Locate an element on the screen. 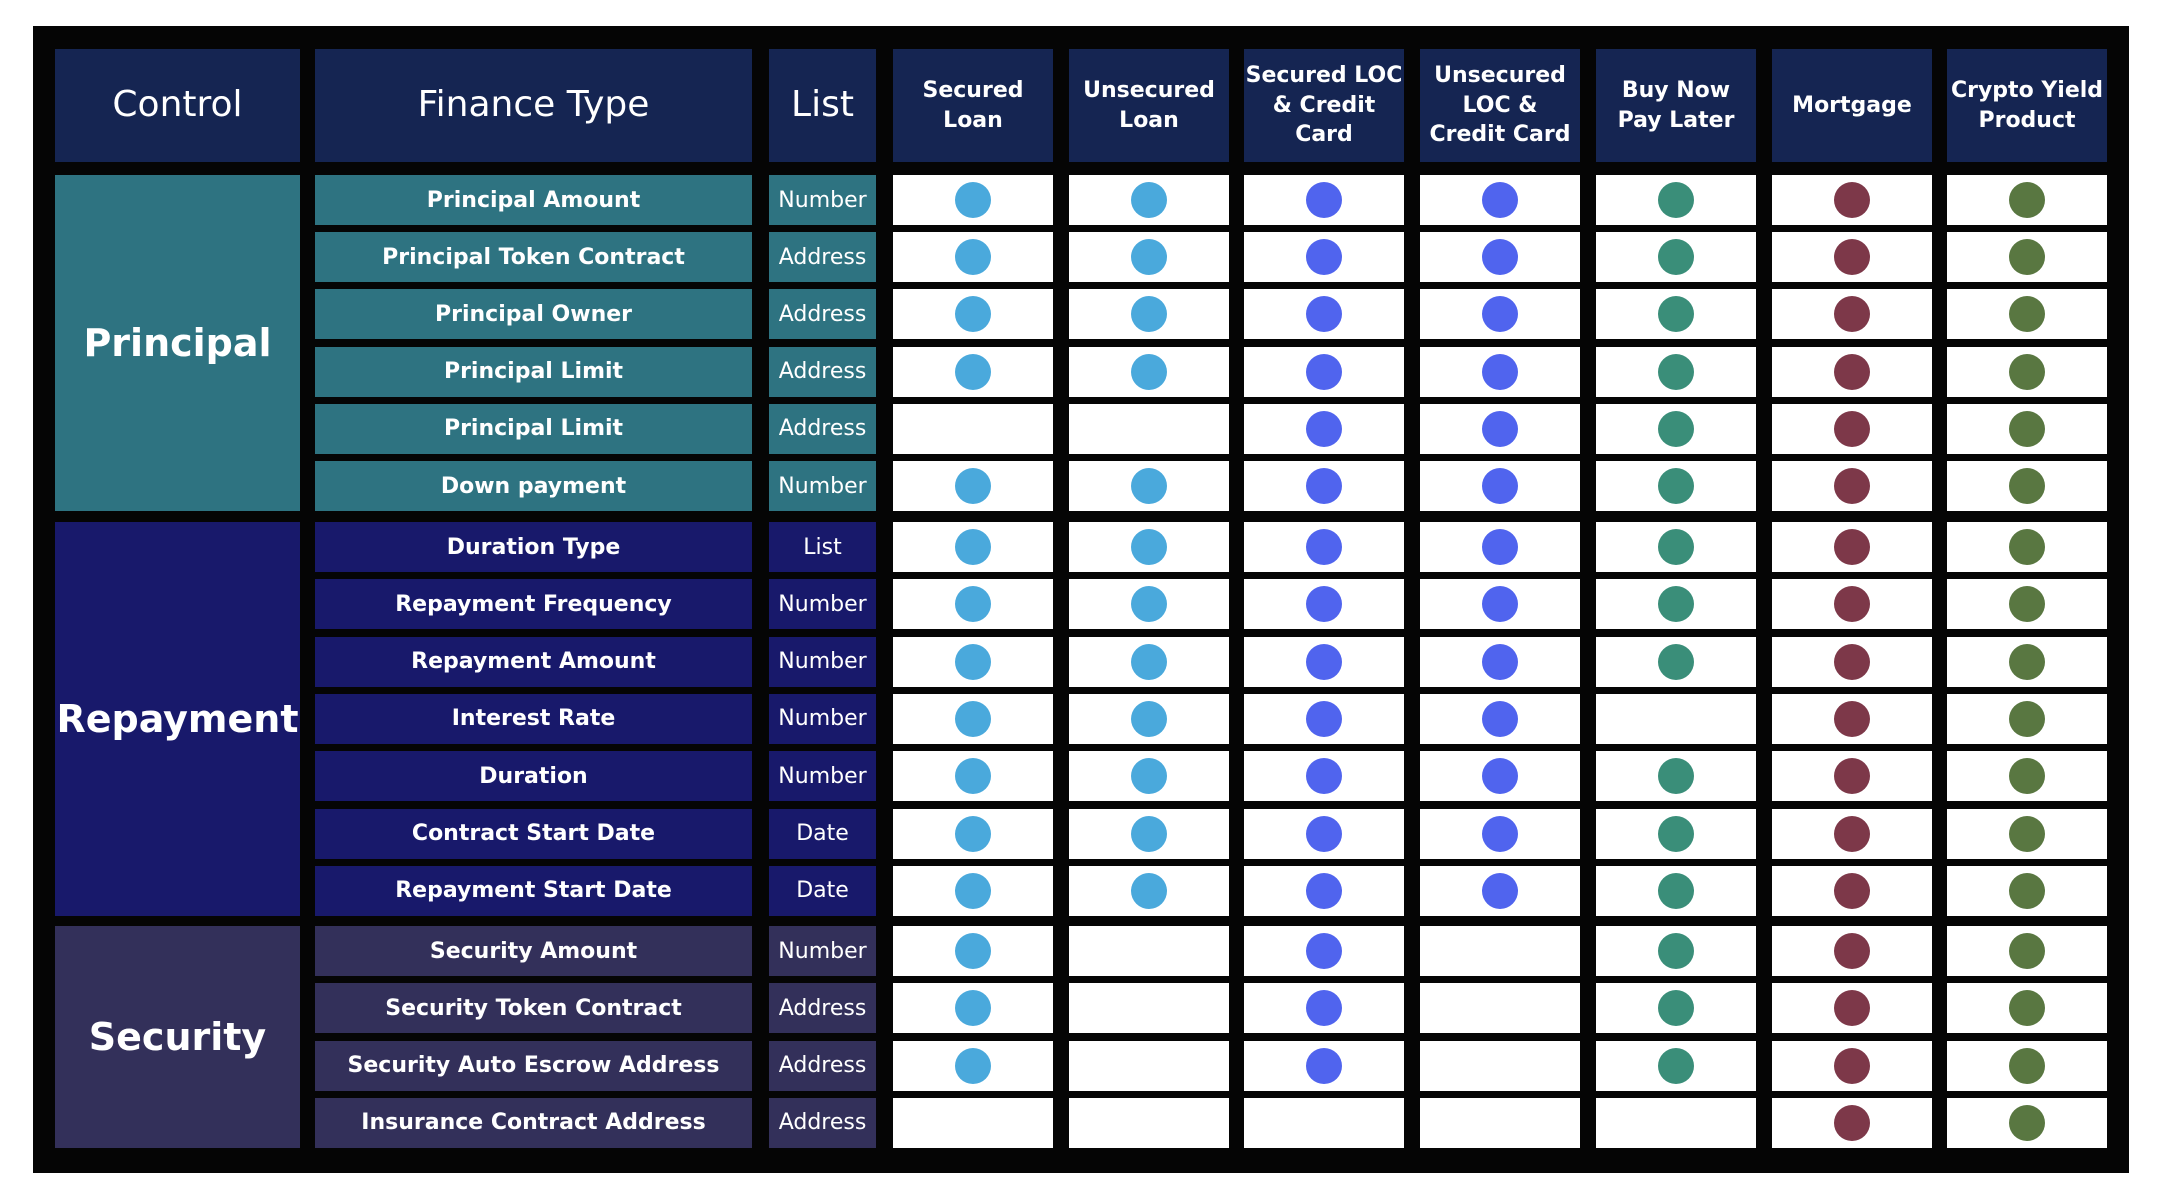 Image resolution: width=2160 pixels, height=1184 pixels. field-name: Repayment Start Date is located at coordinates (533, 890).